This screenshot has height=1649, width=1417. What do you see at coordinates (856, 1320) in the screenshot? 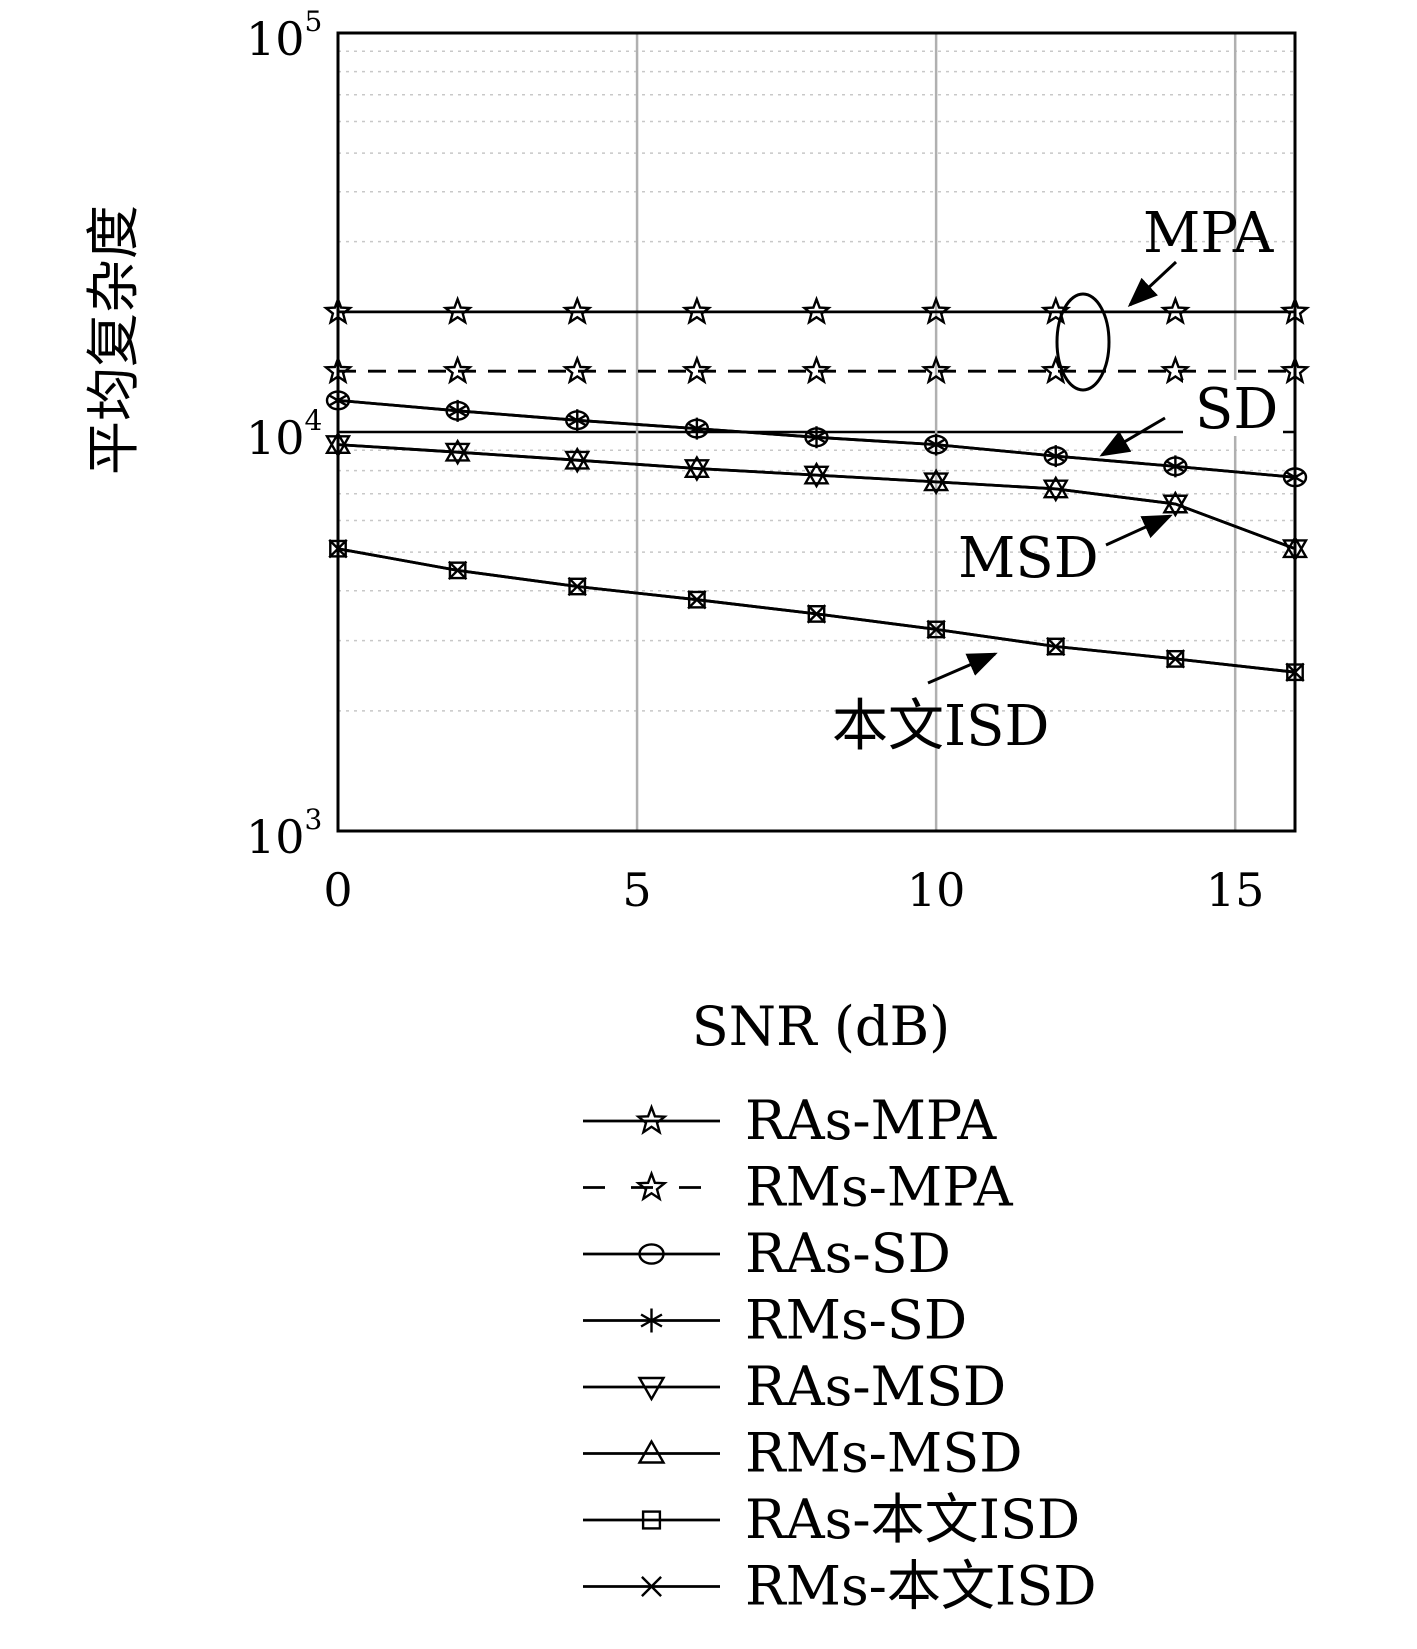
I see `legend-label: RMs-SD` at bounding box center [856, 1320].